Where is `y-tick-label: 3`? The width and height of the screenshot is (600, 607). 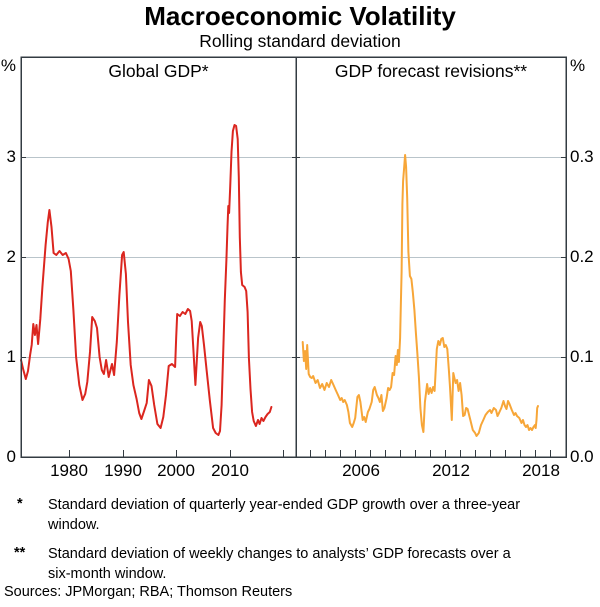 y-tick-label: 3 is located at coordinates (11, 156).